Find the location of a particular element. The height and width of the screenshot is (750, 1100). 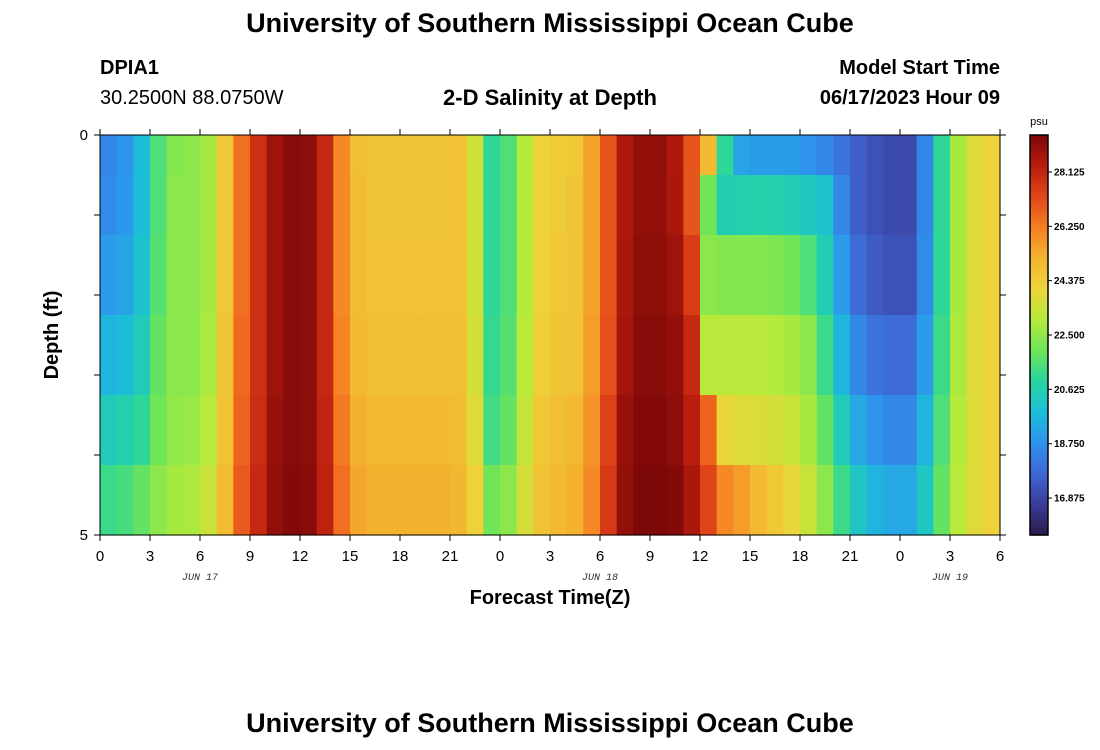

x-tick-label: 21 is located at coordinates (450, 556).